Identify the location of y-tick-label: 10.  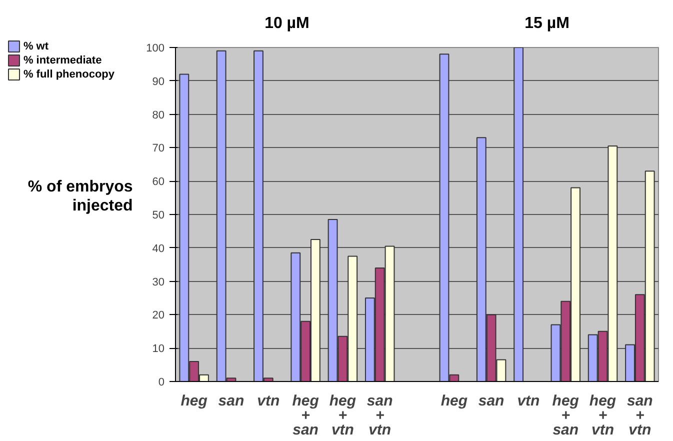
(158, 349).